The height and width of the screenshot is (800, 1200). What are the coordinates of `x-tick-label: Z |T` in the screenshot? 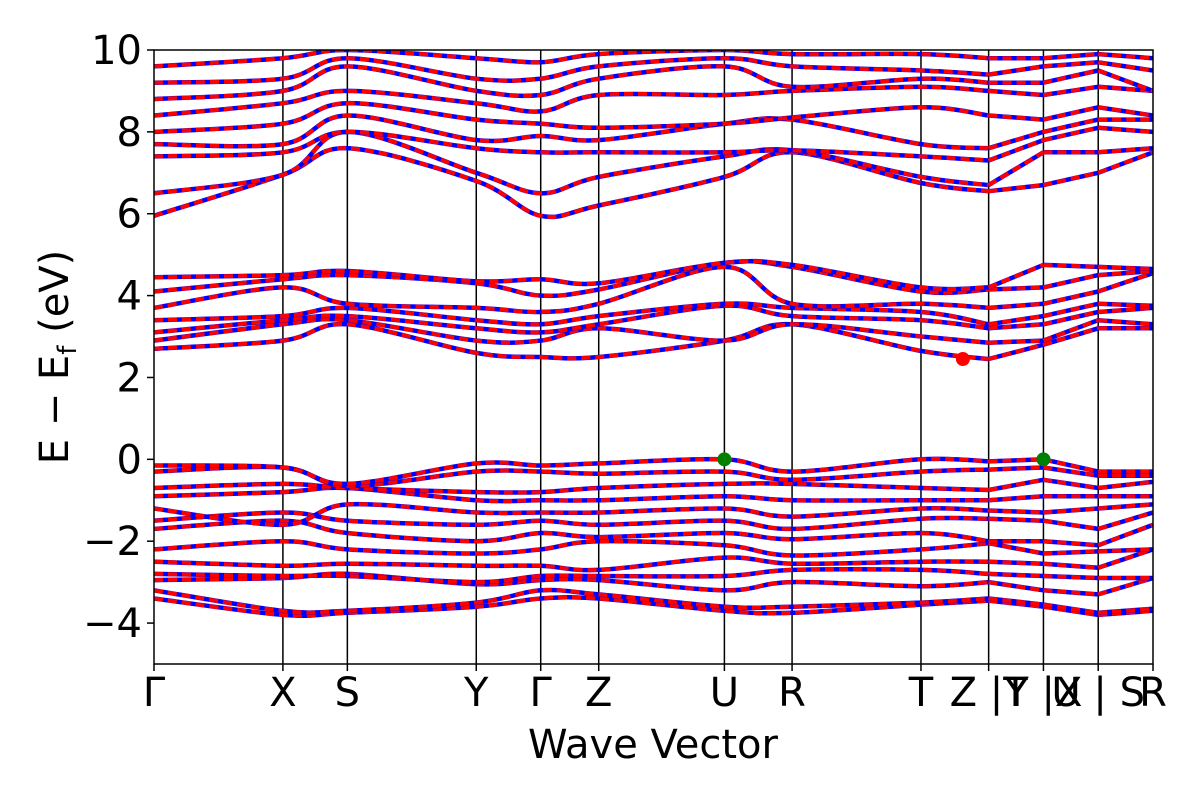 It's located at (989, 693).